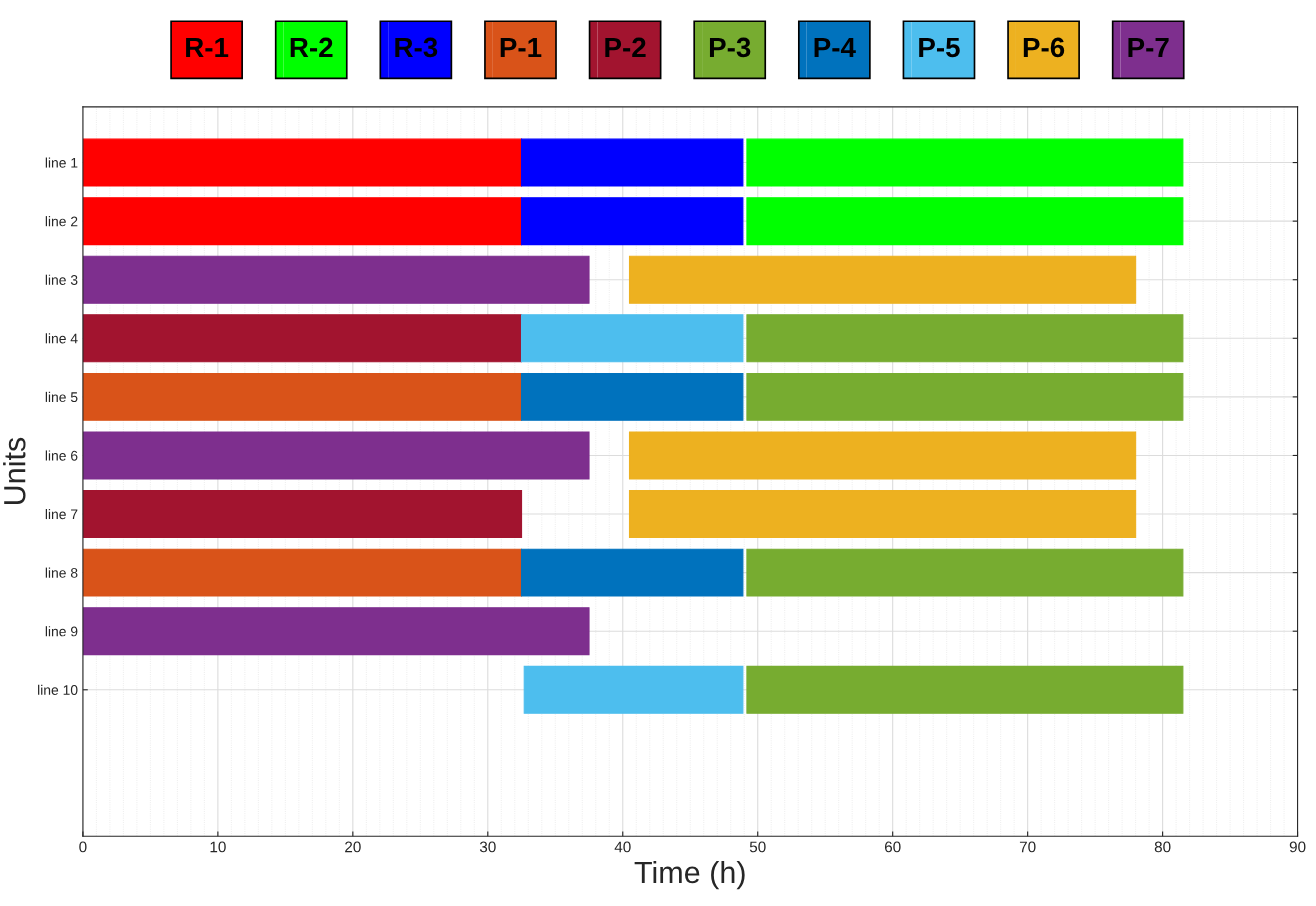 The height and width of the screenshot is (906, 1316). I want to click on x-tick-label: 30, so click(487, 847).